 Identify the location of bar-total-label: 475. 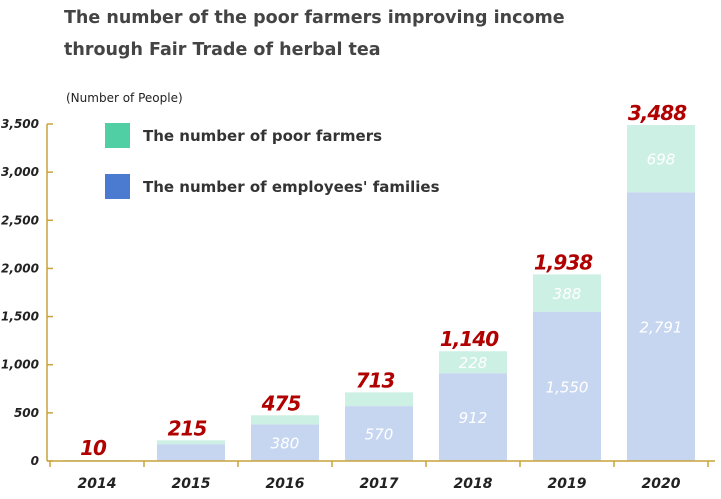
(281, 403).